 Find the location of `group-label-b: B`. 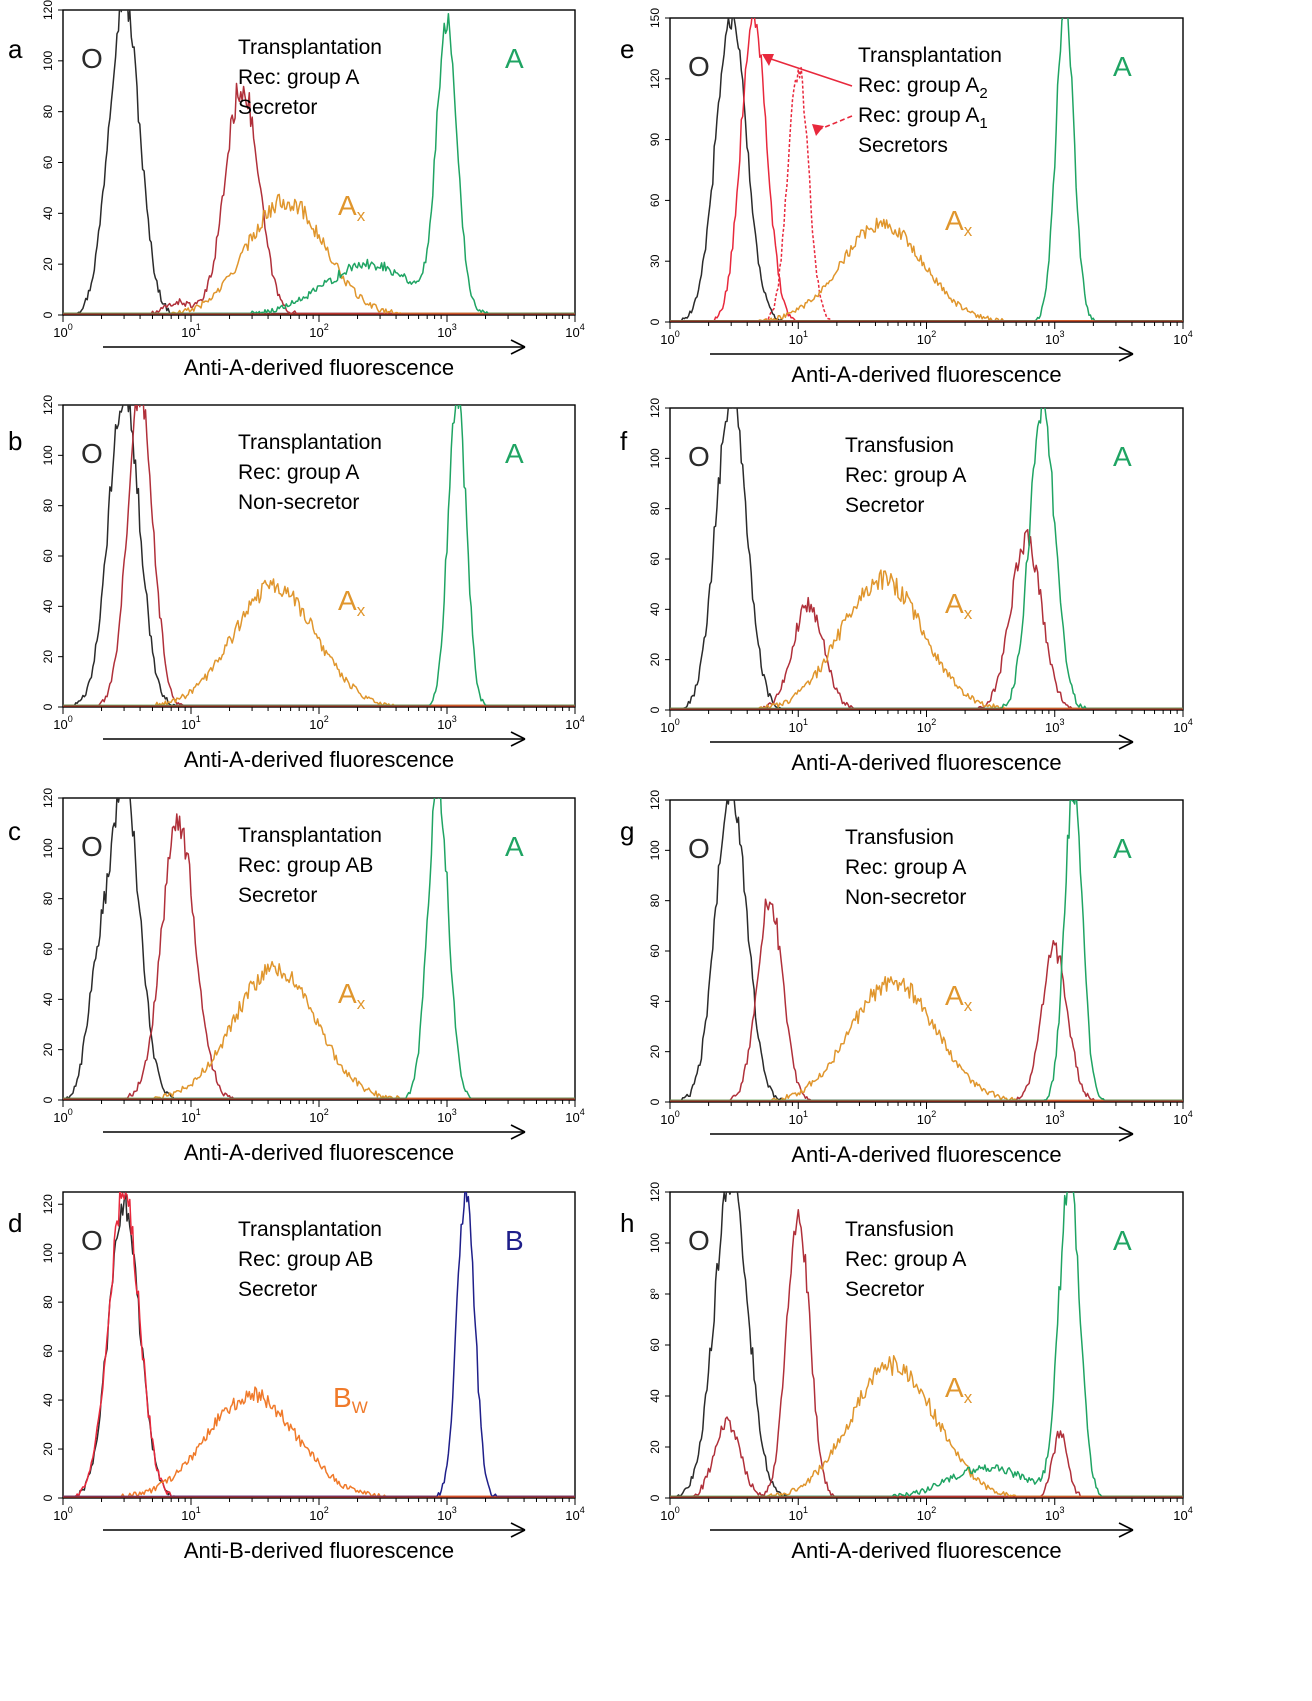

group-label-b: B is located at coordinates (514, 1240).